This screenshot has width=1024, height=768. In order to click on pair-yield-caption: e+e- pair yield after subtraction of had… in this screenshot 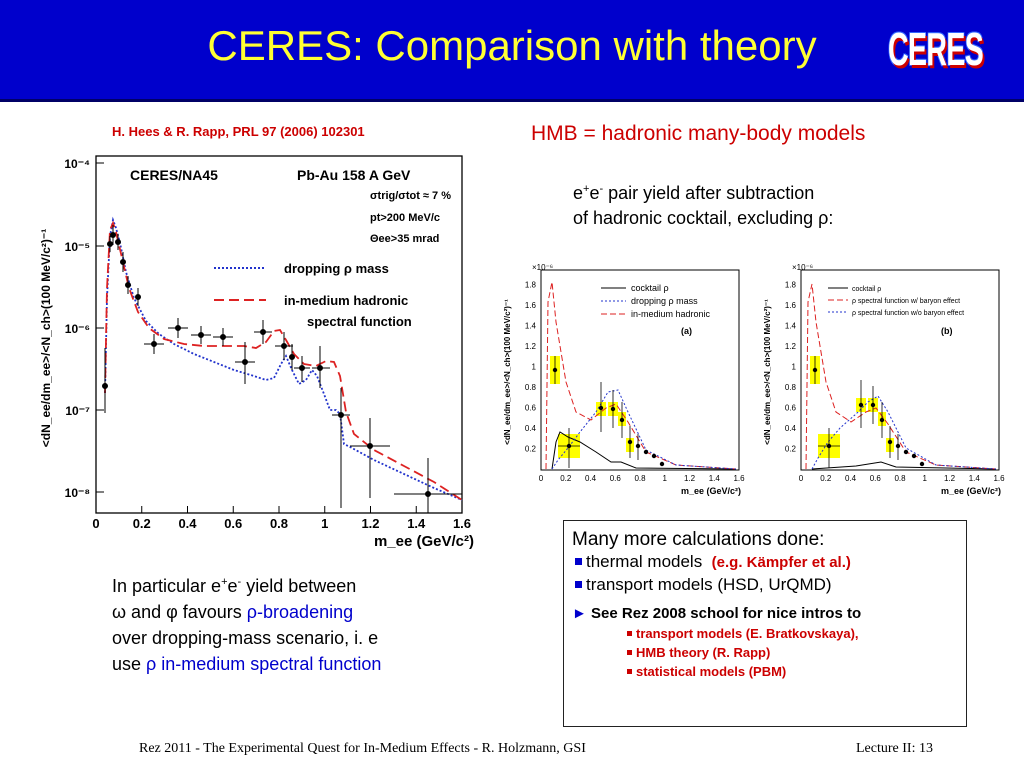, I will do `click(703, 205)`.